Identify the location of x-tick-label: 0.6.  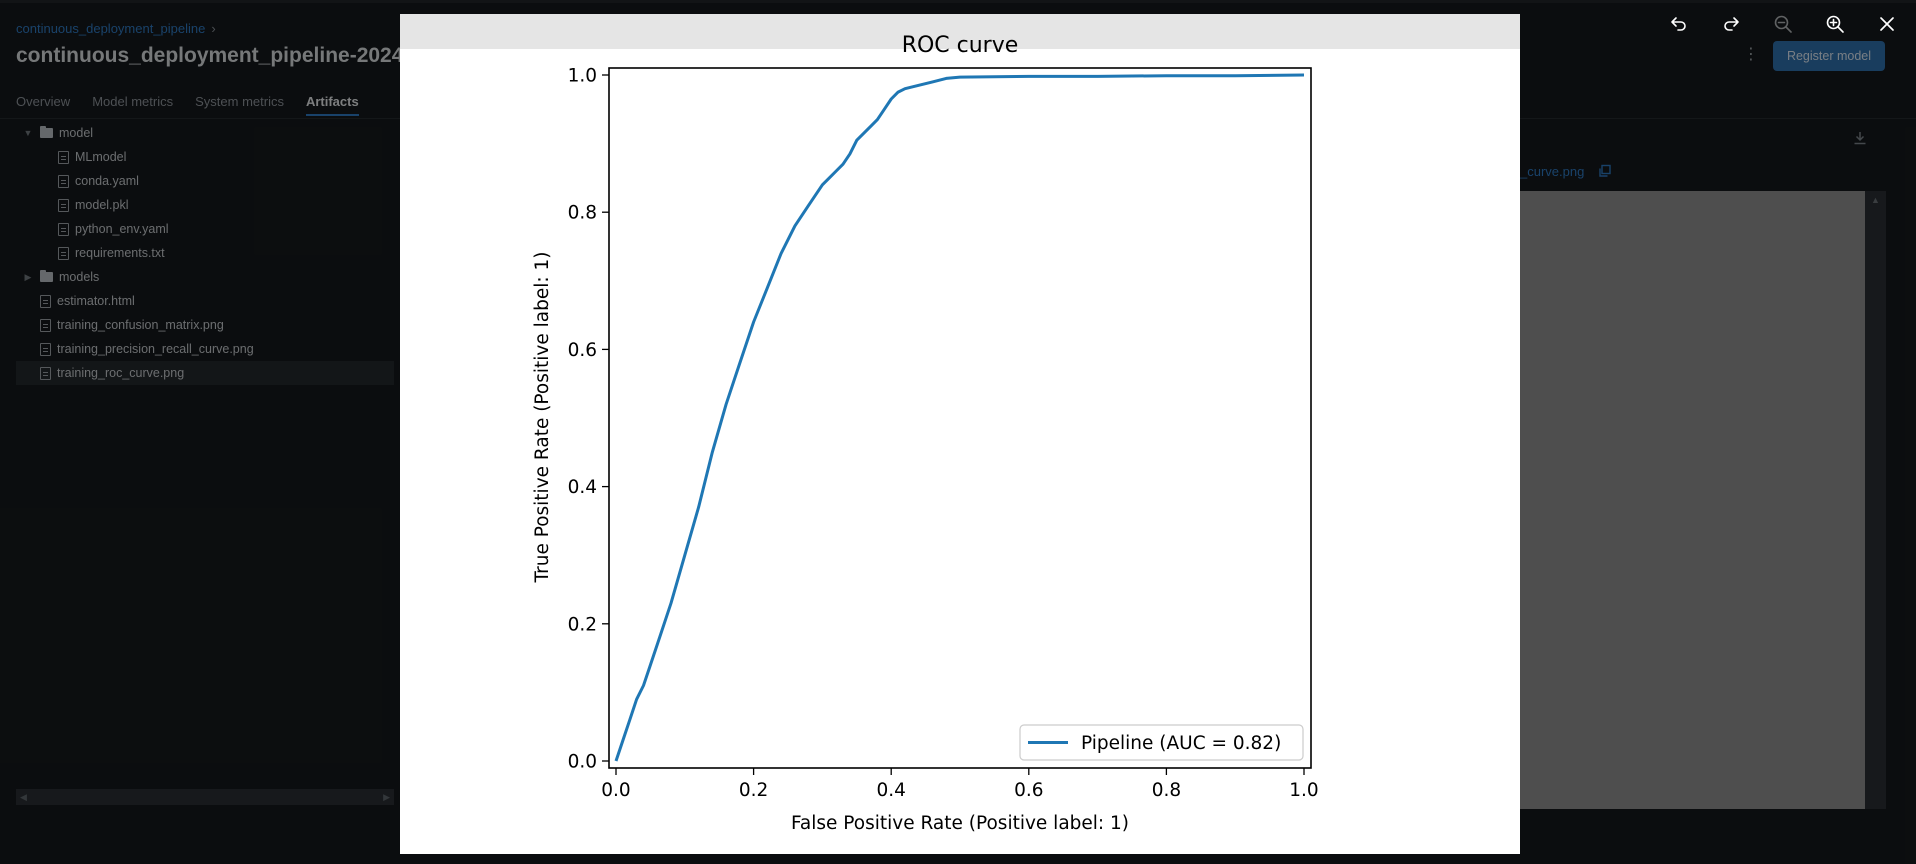
(1028, 790).